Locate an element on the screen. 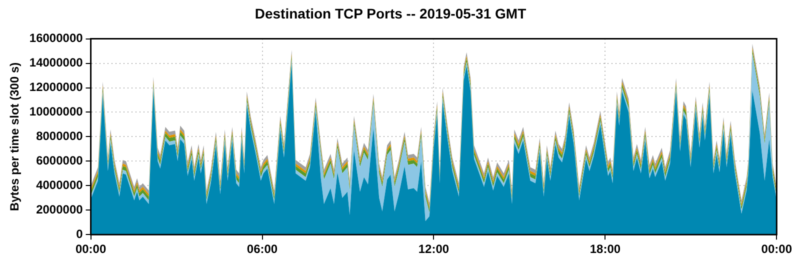 This screenshot has height=260, width=795. y-tick-label: 12000000 is located at coordinates (56, 87).